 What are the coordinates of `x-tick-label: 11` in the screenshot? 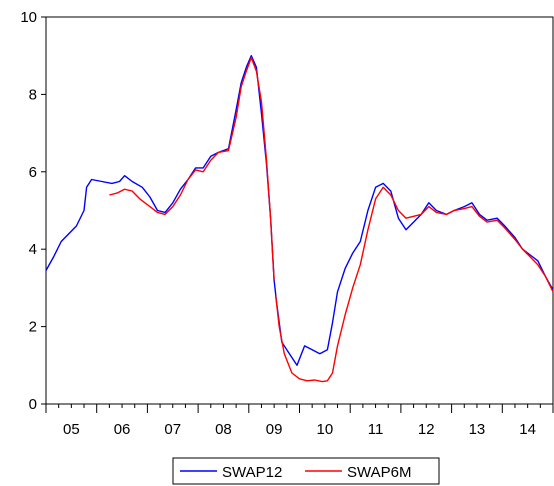 It's located at (376, 429).